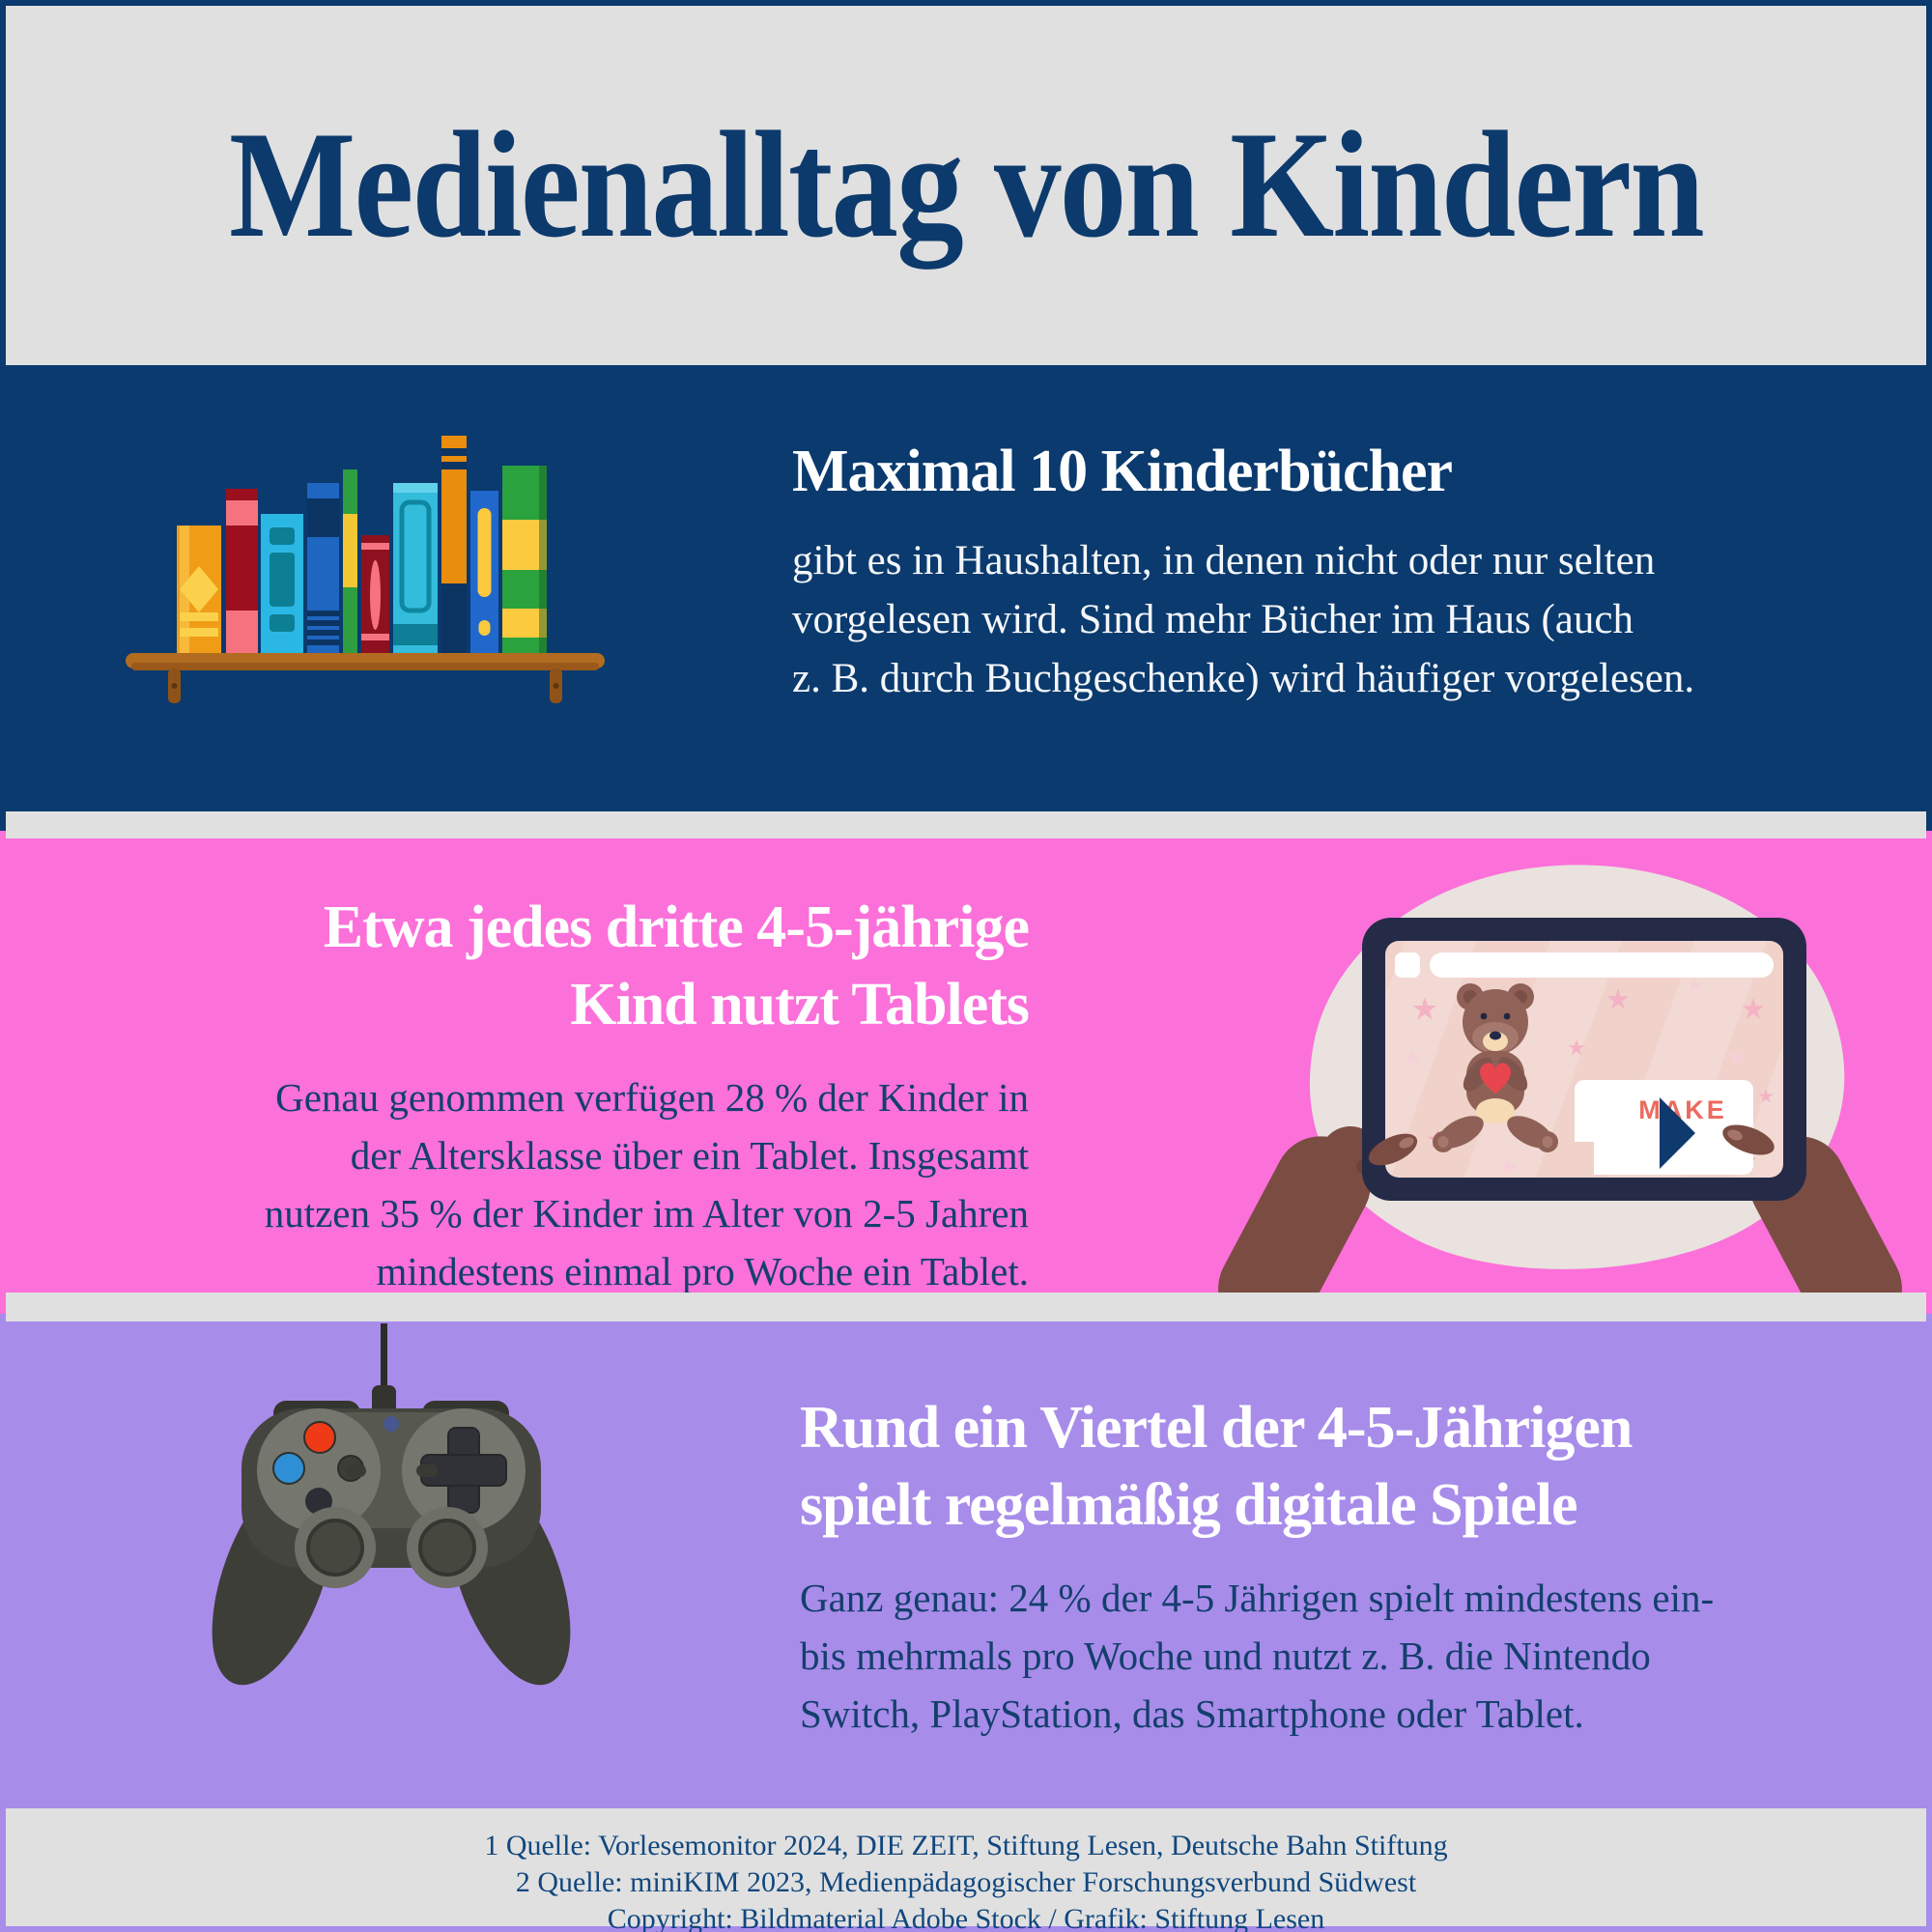  I want to click on page-title: Medienalltag von Kindern, so click(967, 185).